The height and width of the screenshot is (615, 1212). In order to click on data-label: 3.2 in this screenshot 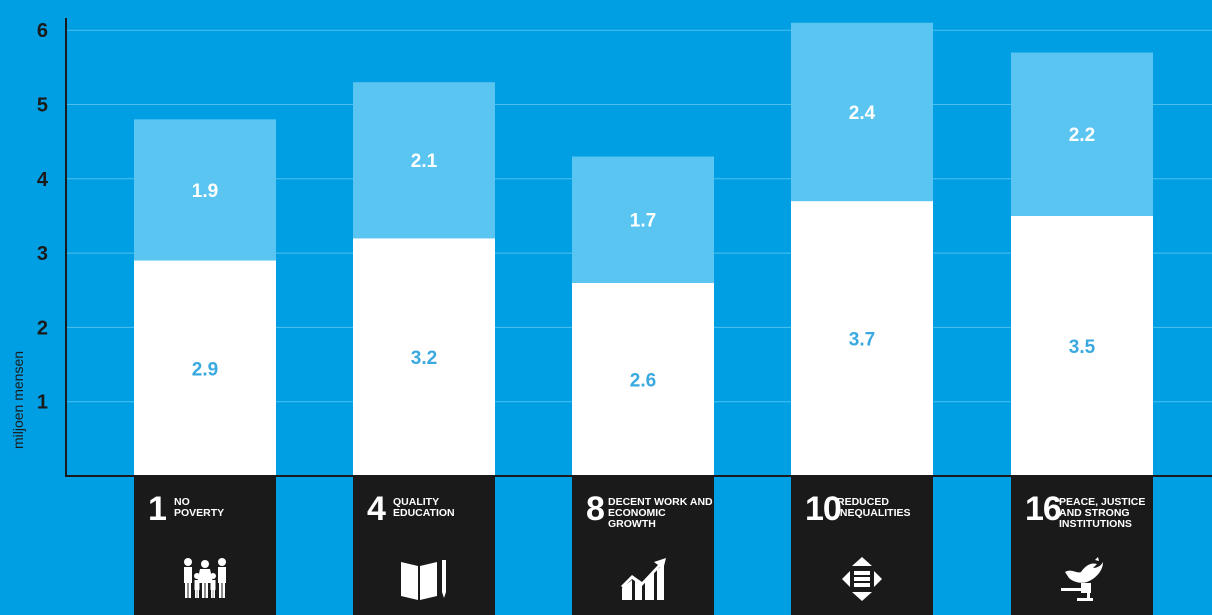, I will do `click(424, 358)`.